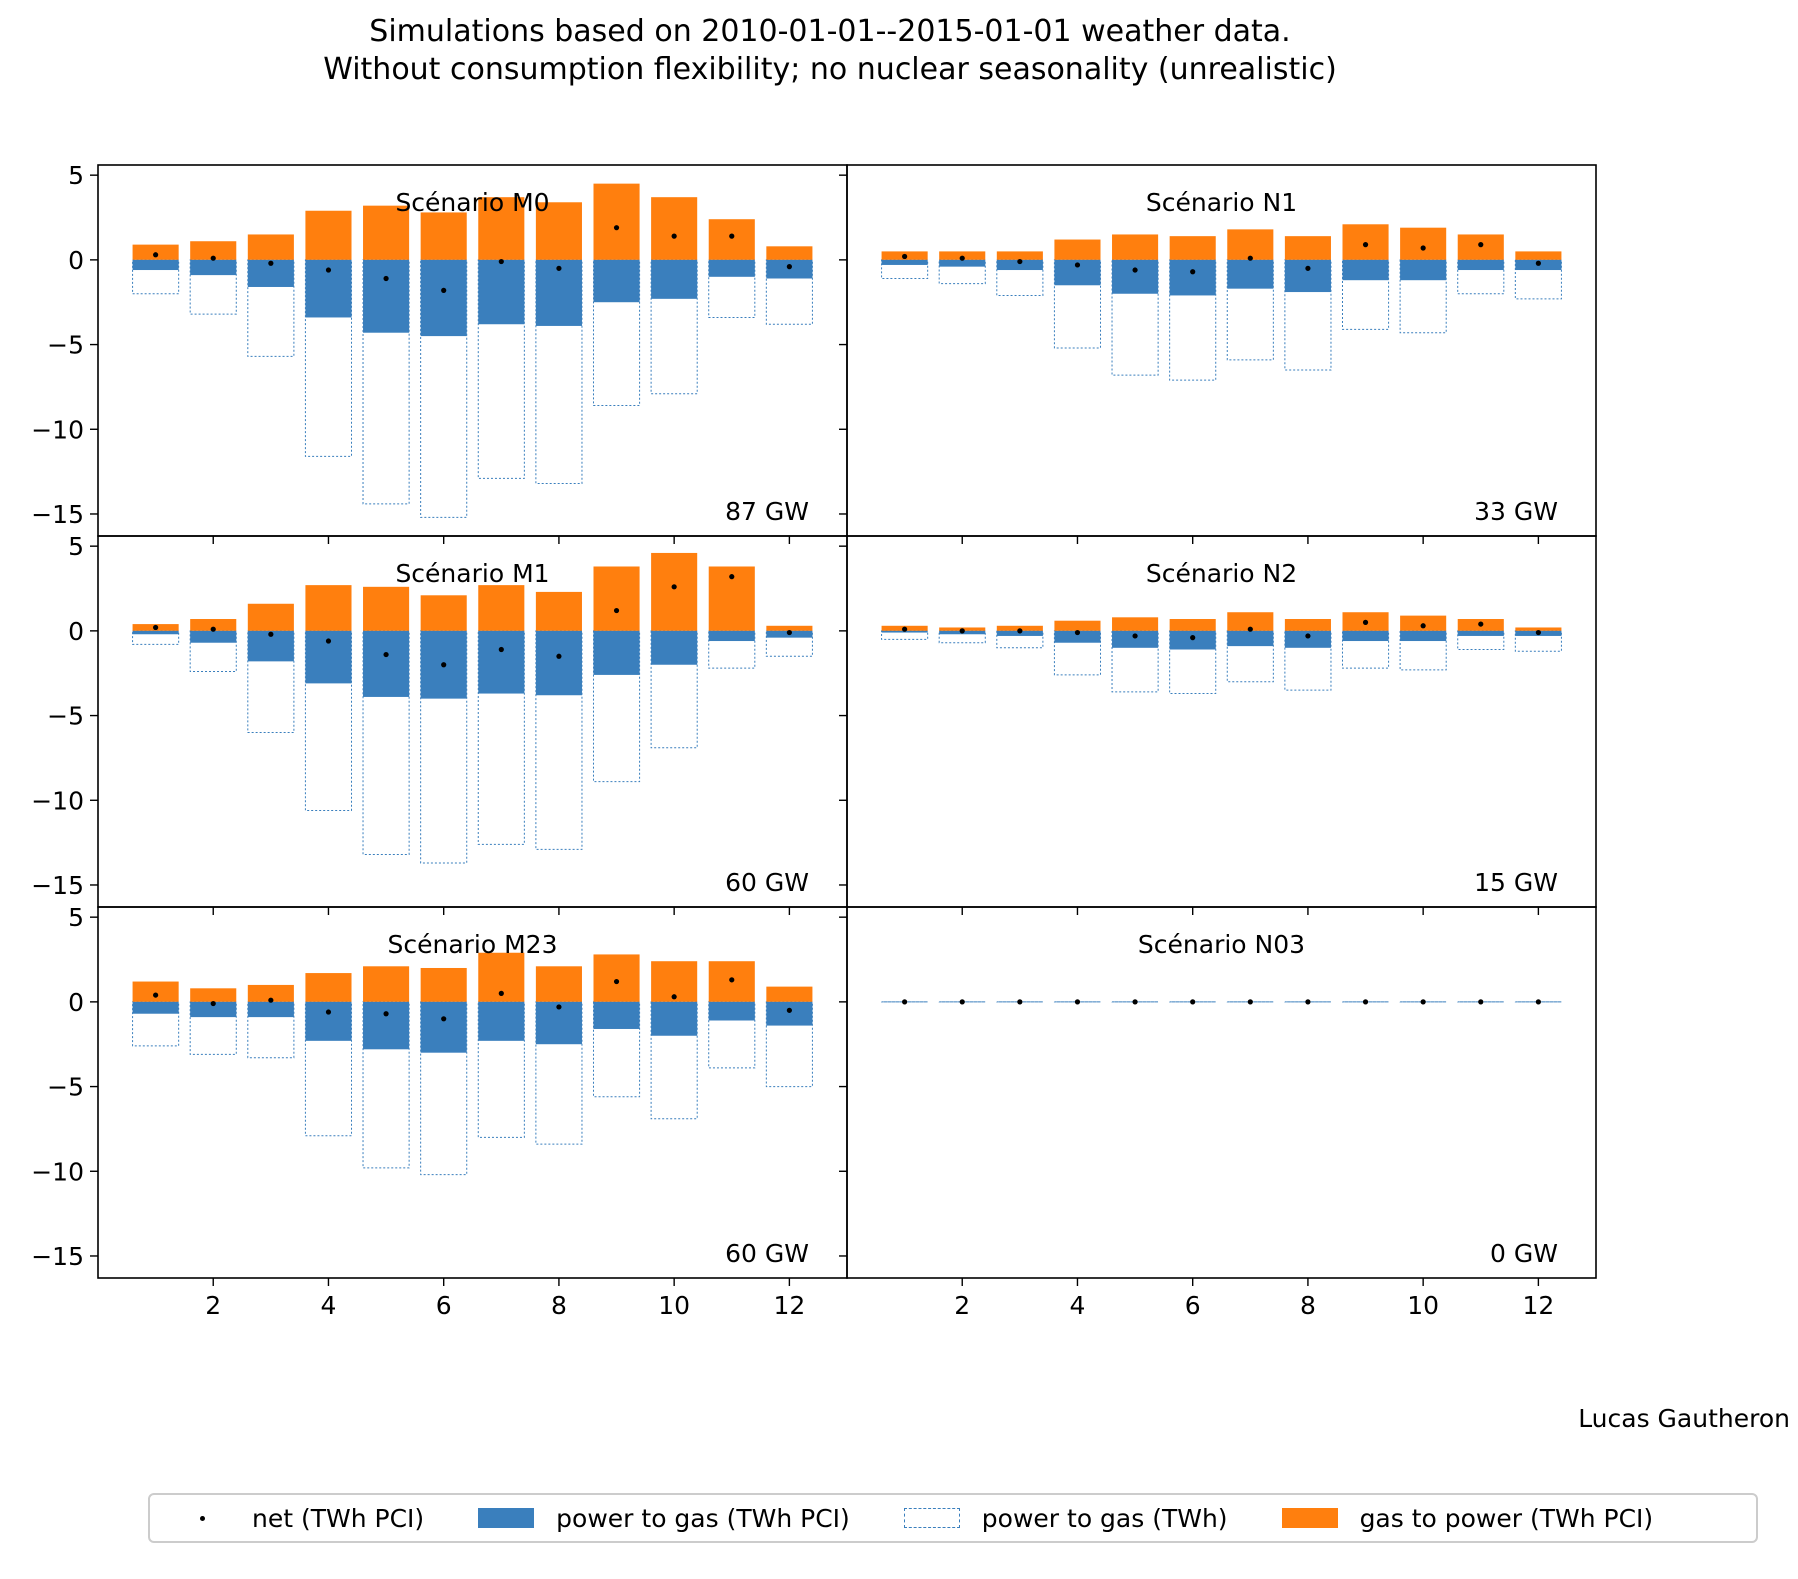  What do you see at coordinates (76, 1002) in the screenshot?
I see `panel-5-ytick-label: 0` at bounding box center [76, 1002].